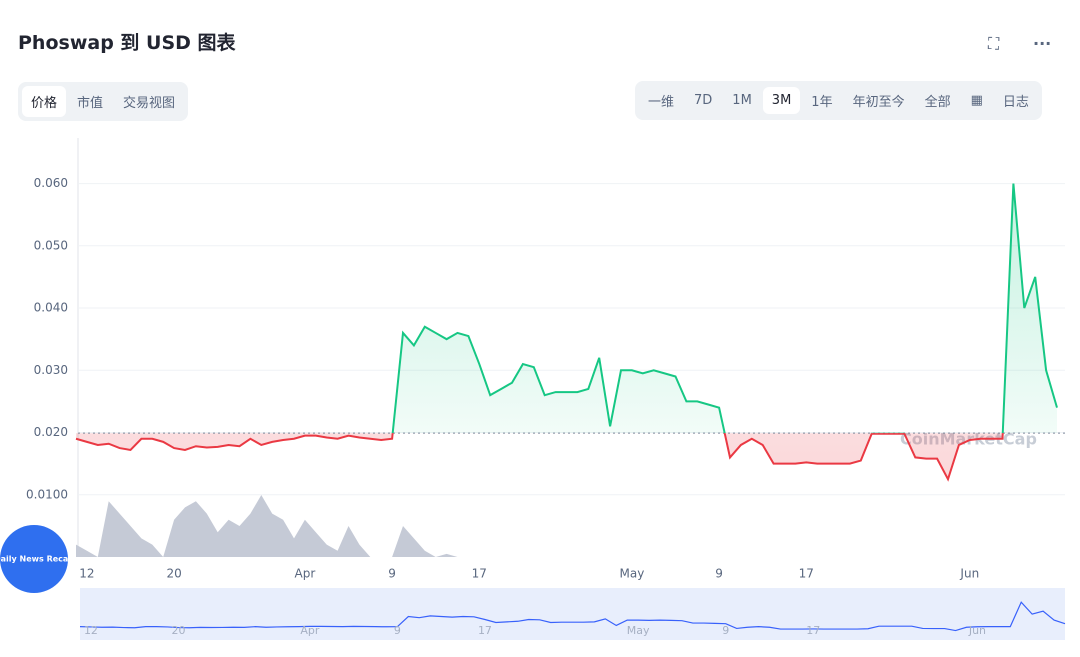 The image size is (1080, 657). I want to click on chart-title: Phoswap 到 USD 图表, so click(127, 43).